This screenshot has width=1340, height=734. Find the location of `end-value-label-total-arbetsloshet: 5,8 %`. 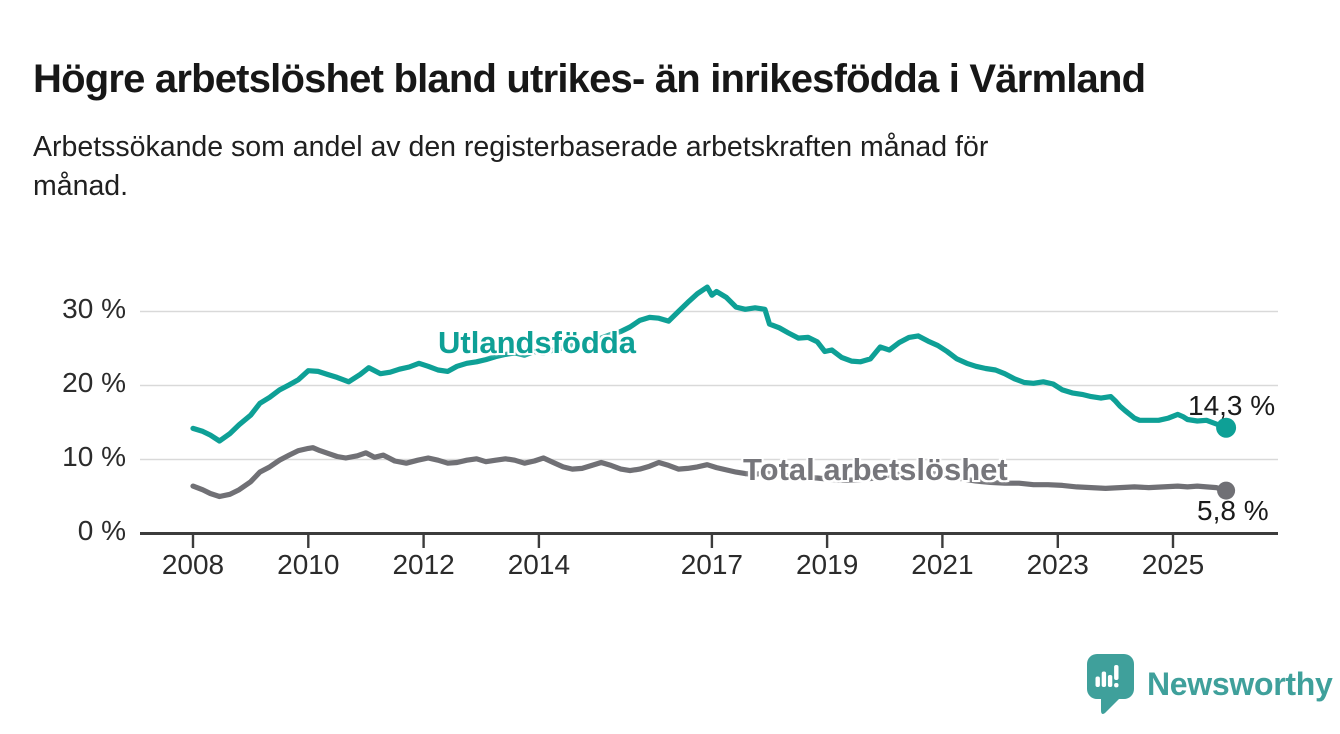

end-value-label-total-arbetsloshet: 5,8 % is located at coordinates (1233, 510).